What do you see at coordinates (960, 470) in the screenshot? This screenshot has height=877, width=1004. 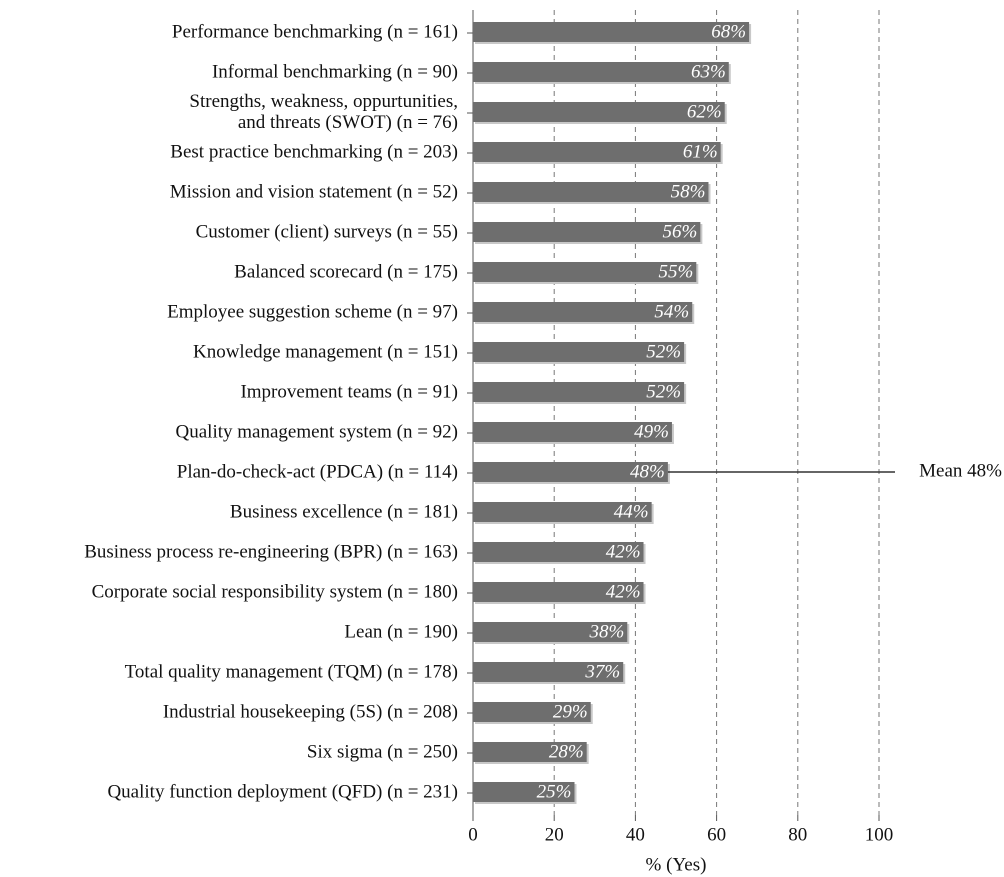 I see `mean-label: Mean 48%` at bounding box center [960, 470].